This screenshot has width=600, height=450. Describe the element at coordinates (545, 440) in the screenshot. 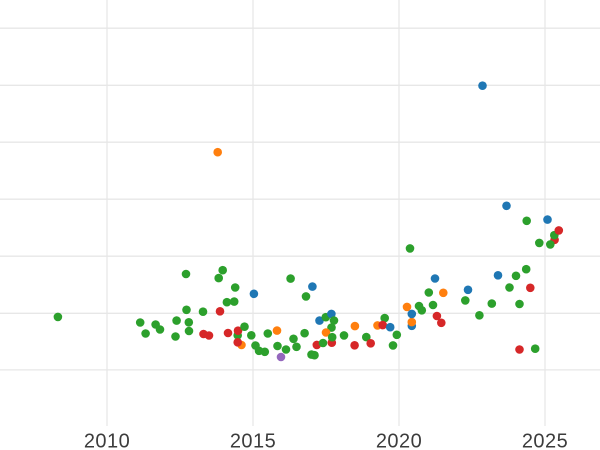

I see `svg-text: 2025` at that location.